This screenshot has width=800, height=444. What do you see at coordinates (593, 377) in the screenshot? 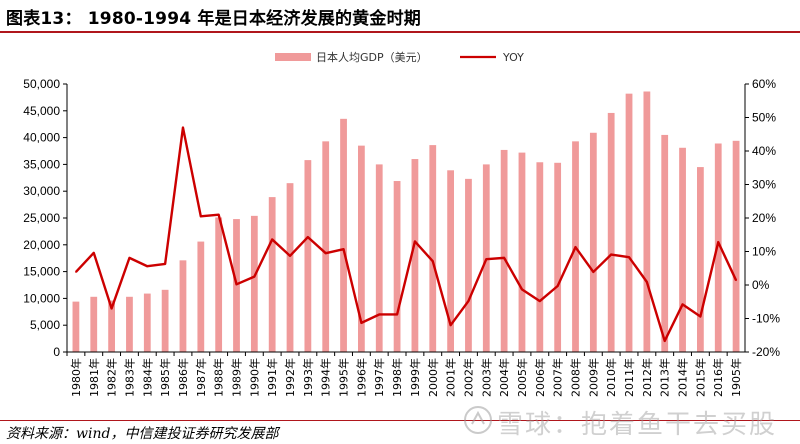
I see `x-tick-label: 2009年` at bounding box center [593, 377].